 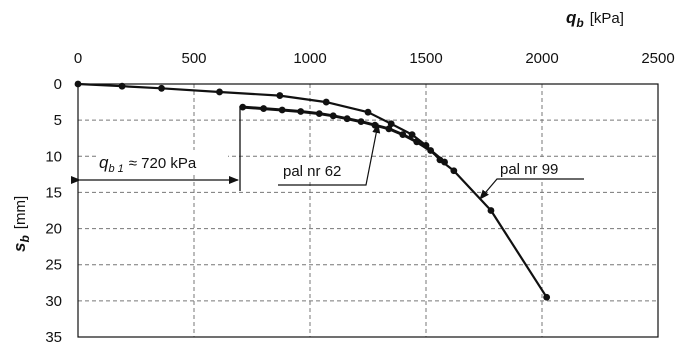 What do you see at coordinates (53, 301) in the screenshot?
I see `y-tick-label: 30` at bounding box center [53, 301].